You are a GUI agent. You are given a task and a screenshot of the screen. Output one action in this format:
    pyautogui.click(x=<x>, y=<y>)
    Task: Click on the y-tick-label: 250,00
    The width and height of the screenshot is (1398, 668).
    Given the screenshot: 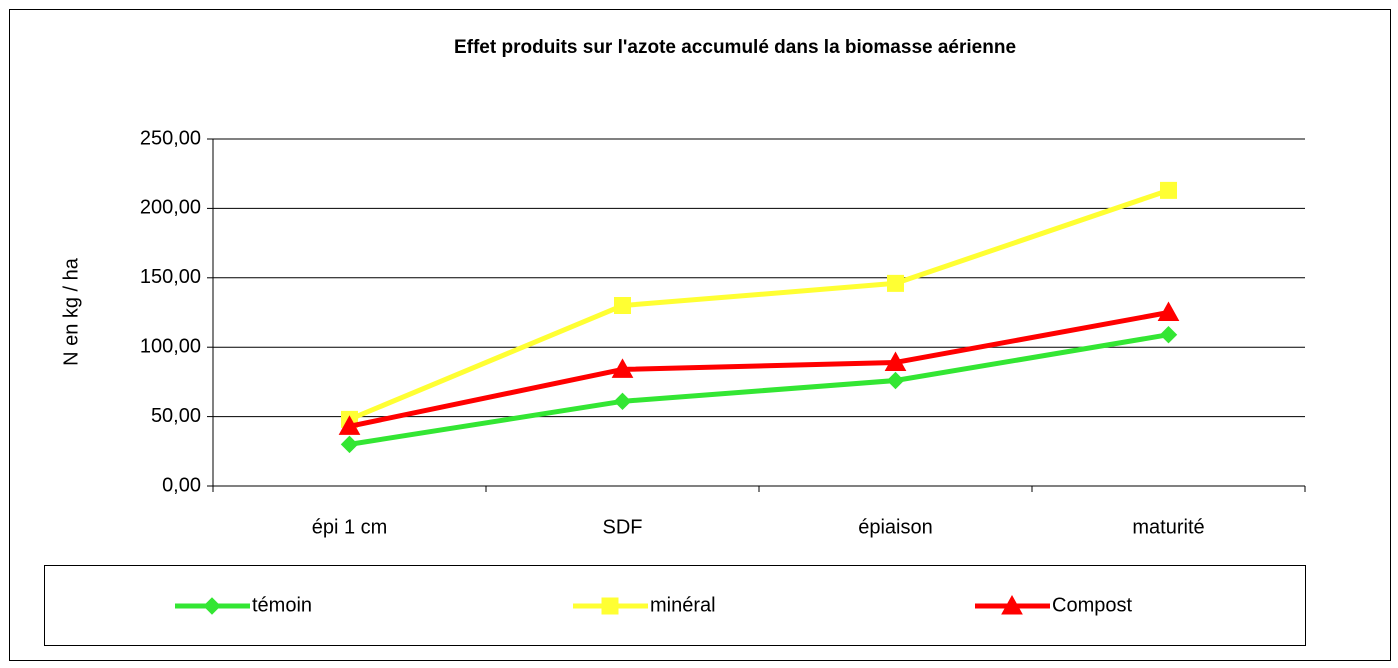 What is the action you would take?
    pyautogui.click(x=170, y=138)
    